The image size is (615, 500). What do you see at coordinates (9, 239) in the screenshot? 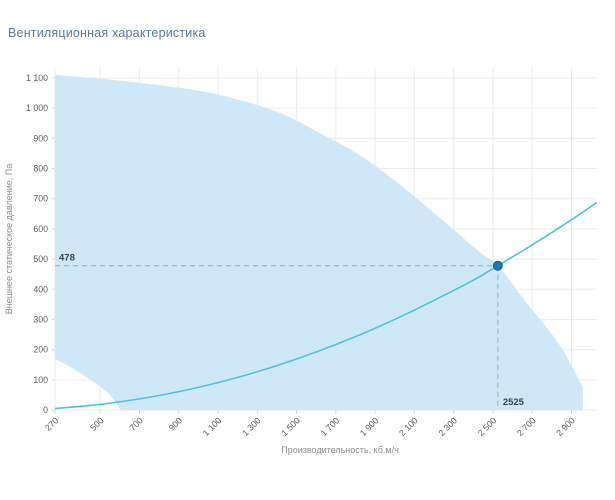
I see `y-axis-title: Внешнее статическое давление, Па` at bounding box center [9, 239].